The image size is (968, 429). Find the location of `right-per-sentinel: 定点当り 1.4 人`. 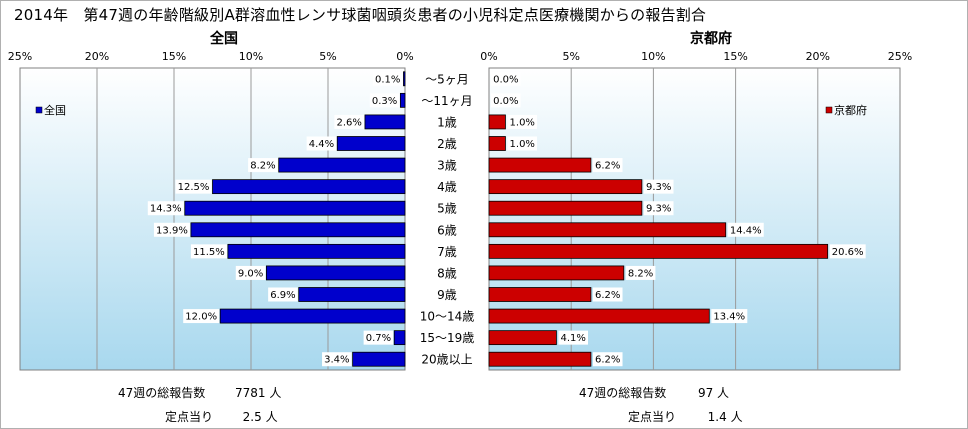

right-per-sentinel: 定点当り 1.4 人 is located at coordinates (685, 416).